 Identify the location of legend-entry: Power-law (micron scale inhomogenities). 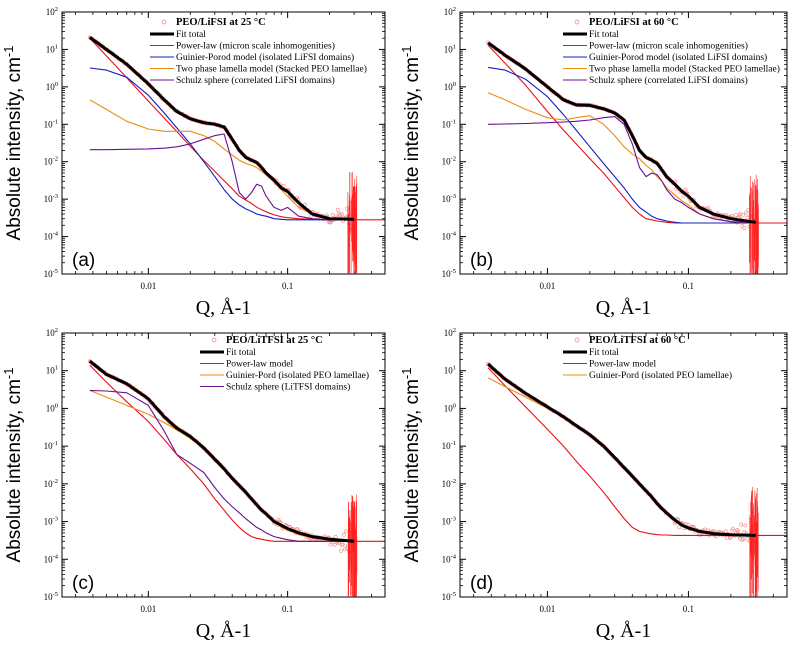
(255, 46).